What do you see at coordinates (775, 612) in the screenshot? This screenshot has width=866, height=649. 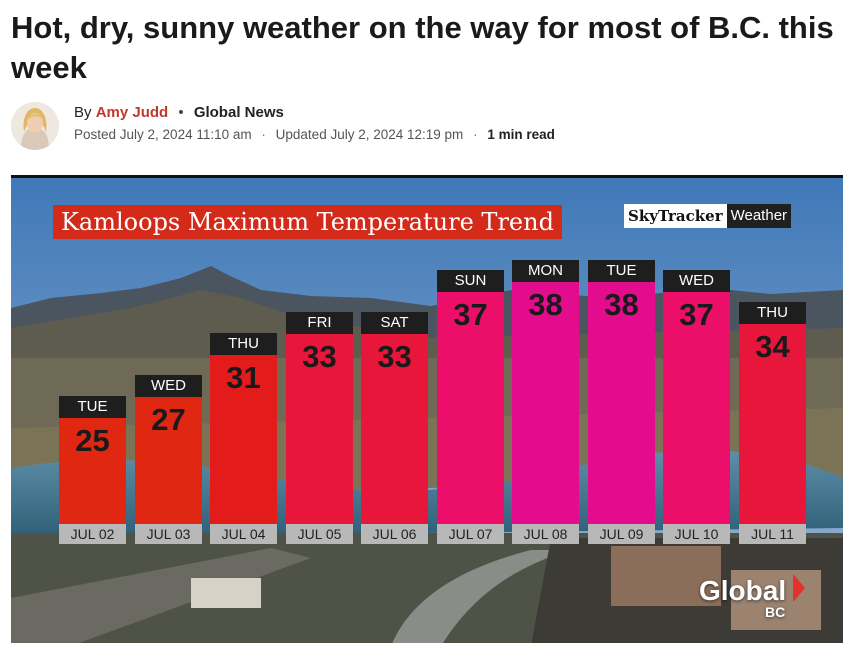 I see `global-logo-region: BC` at bounding box center [775, 612].